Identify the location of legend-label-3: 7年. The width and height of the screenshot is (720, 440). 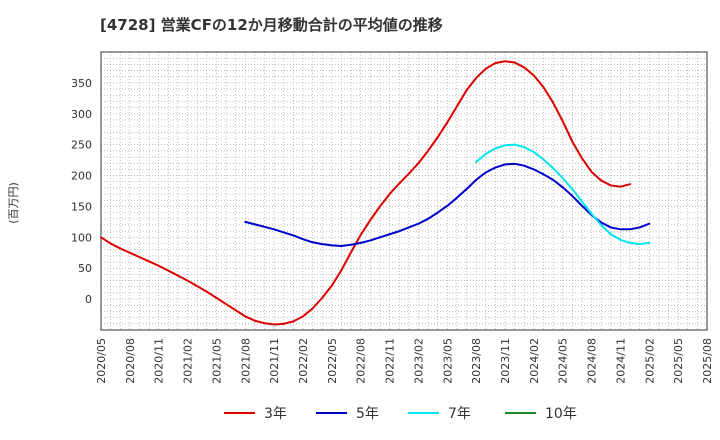
(459, 414).